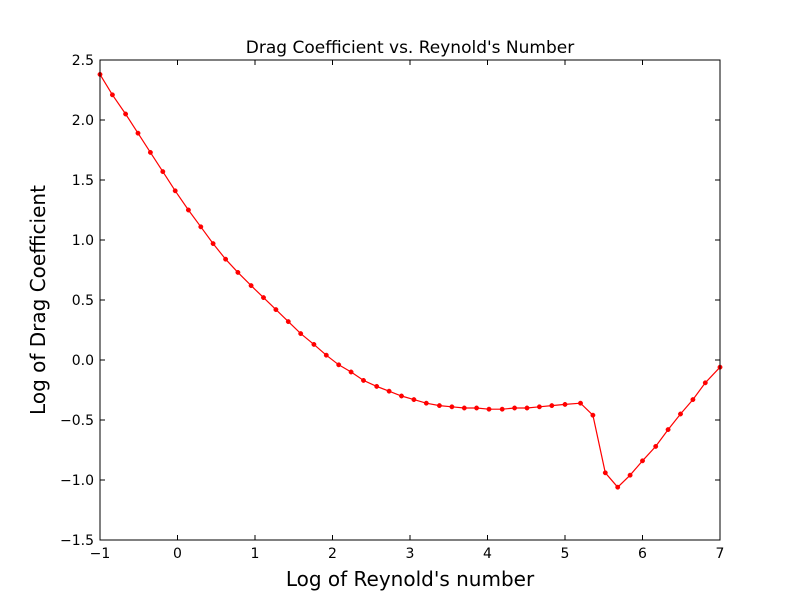 The width and height of the screenshot is (800, 600). Describe the element at coordinates (38, 300) in the screenshot. I see `y-axis-label: Log of Drag Coefficient` at that location.